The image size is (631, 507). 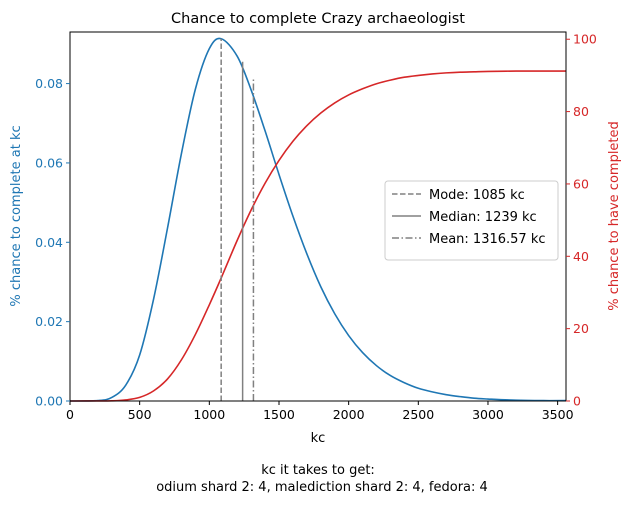 I want to click on chart-title: Chance to complete Crazy archaeologist, so click(x=318, y=19).